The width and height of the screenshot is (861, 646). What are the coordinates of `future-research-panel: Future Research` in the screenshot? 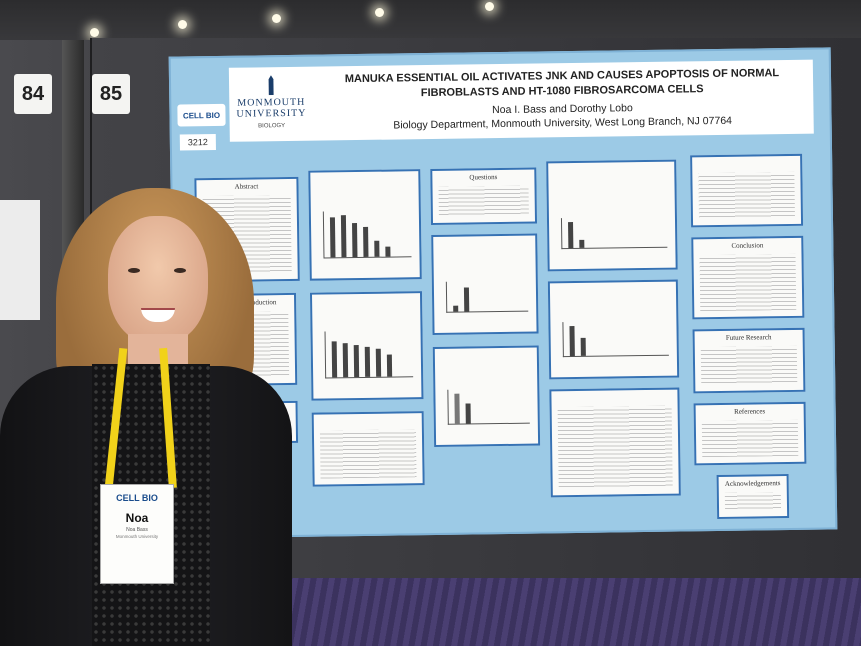 It's located at (749, 360).